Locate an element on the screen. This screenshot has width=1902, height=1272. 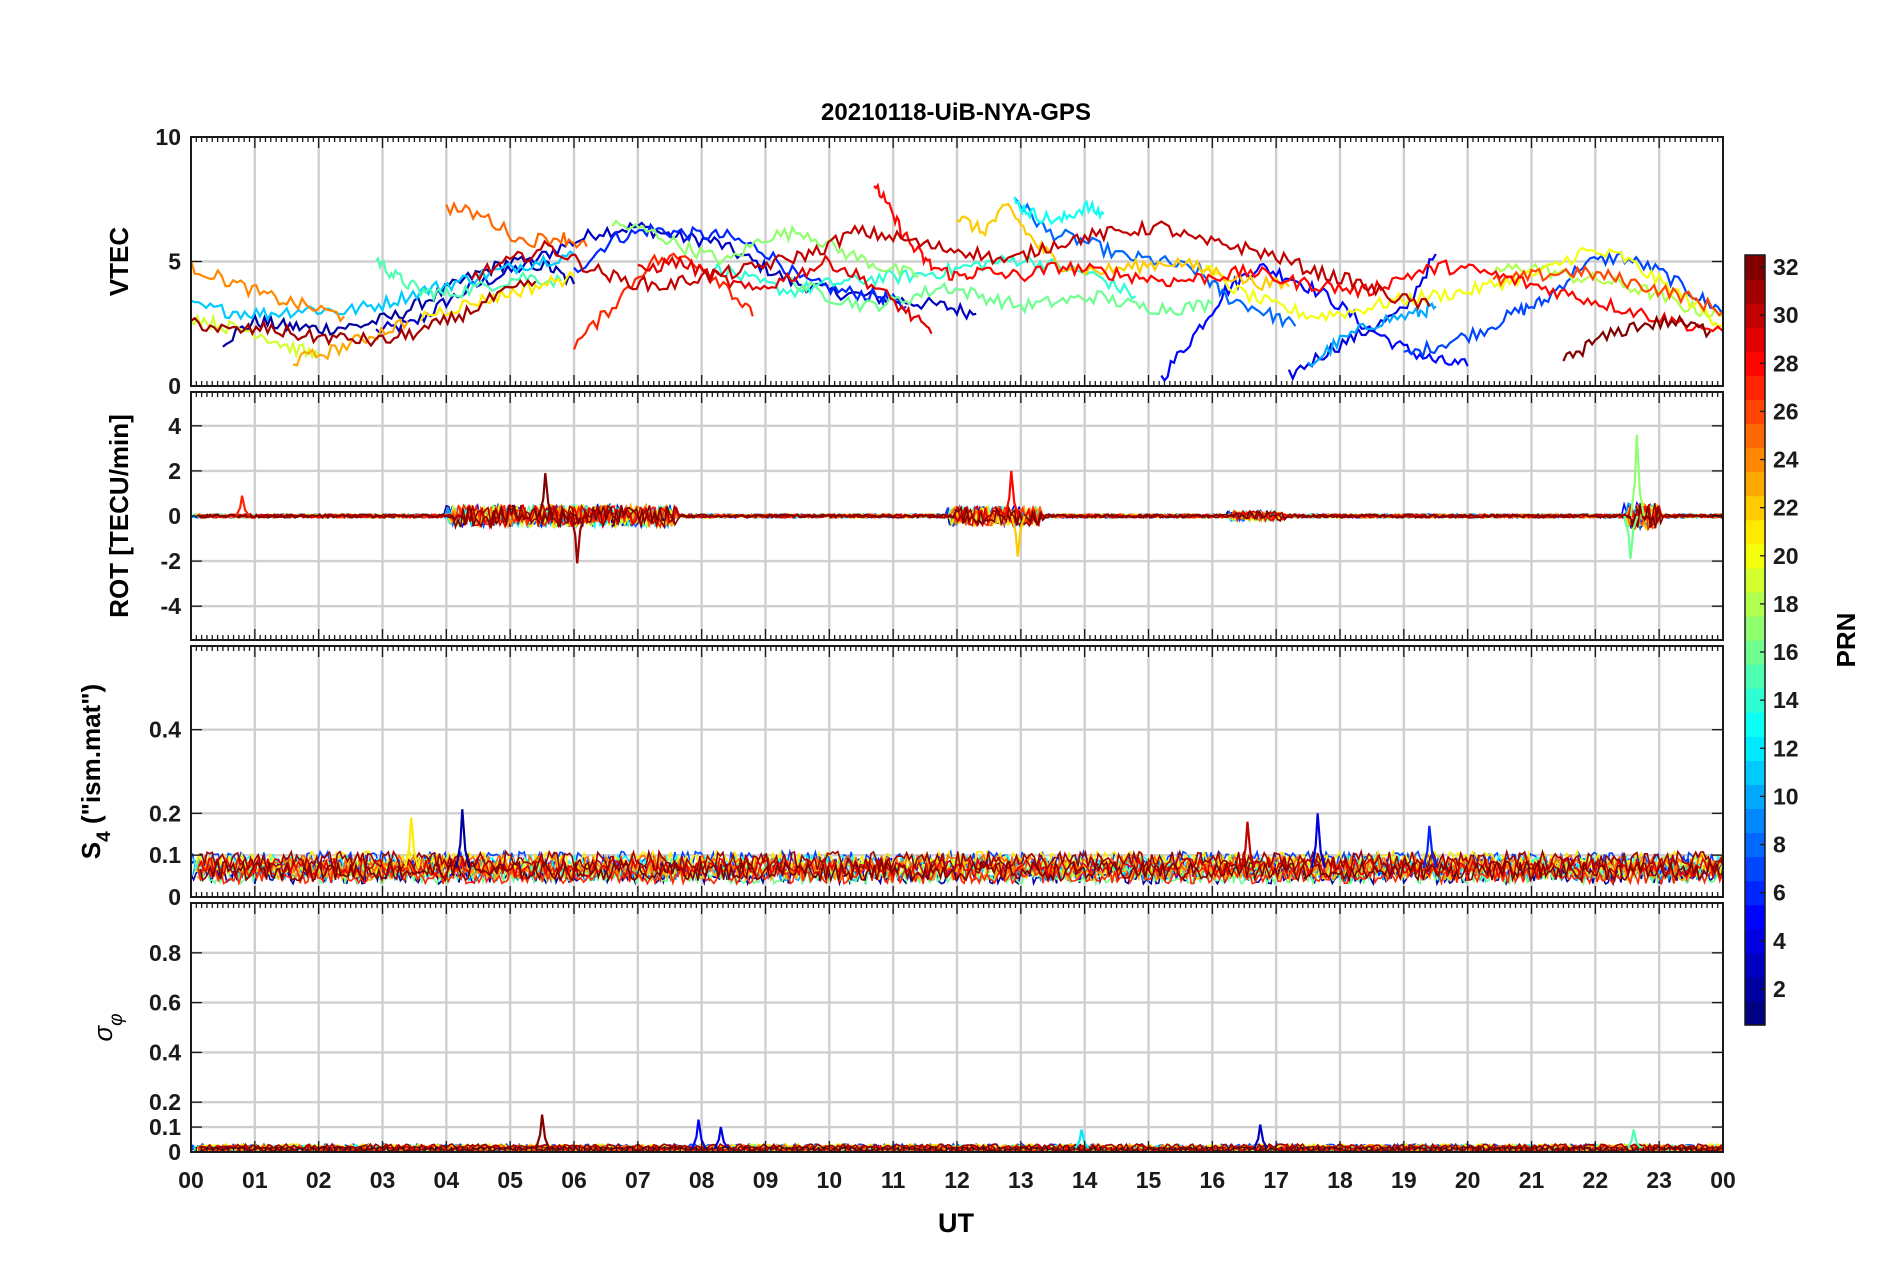
x-axis-label: UT is located at coordinates (956, 1223).